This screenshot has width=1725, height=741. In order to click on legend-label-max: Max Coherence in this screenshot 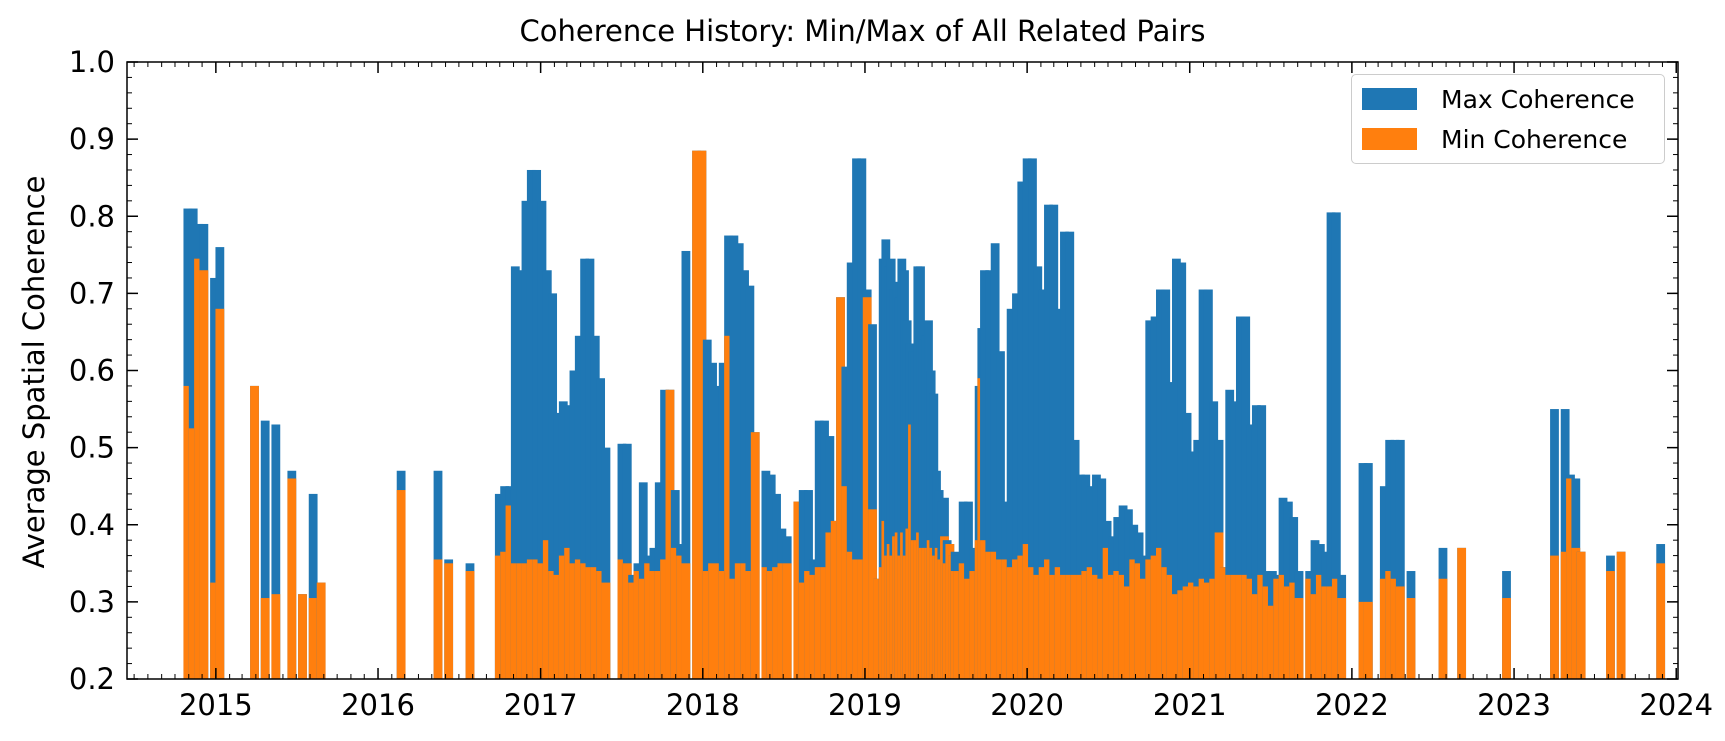, I will do `click(1538, 99)`.